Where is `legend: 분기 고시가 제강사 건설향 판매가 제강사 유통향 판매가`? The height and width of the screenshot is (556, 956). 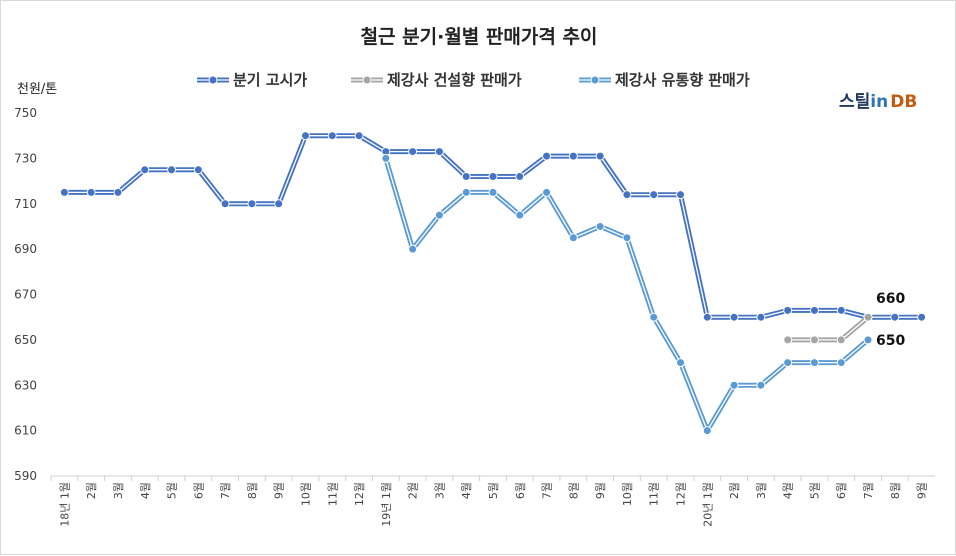 legend: 분기 고시가 제강사 건설향 판매가 제강사 유통향 판매가 is located at coordinates (473, 80).